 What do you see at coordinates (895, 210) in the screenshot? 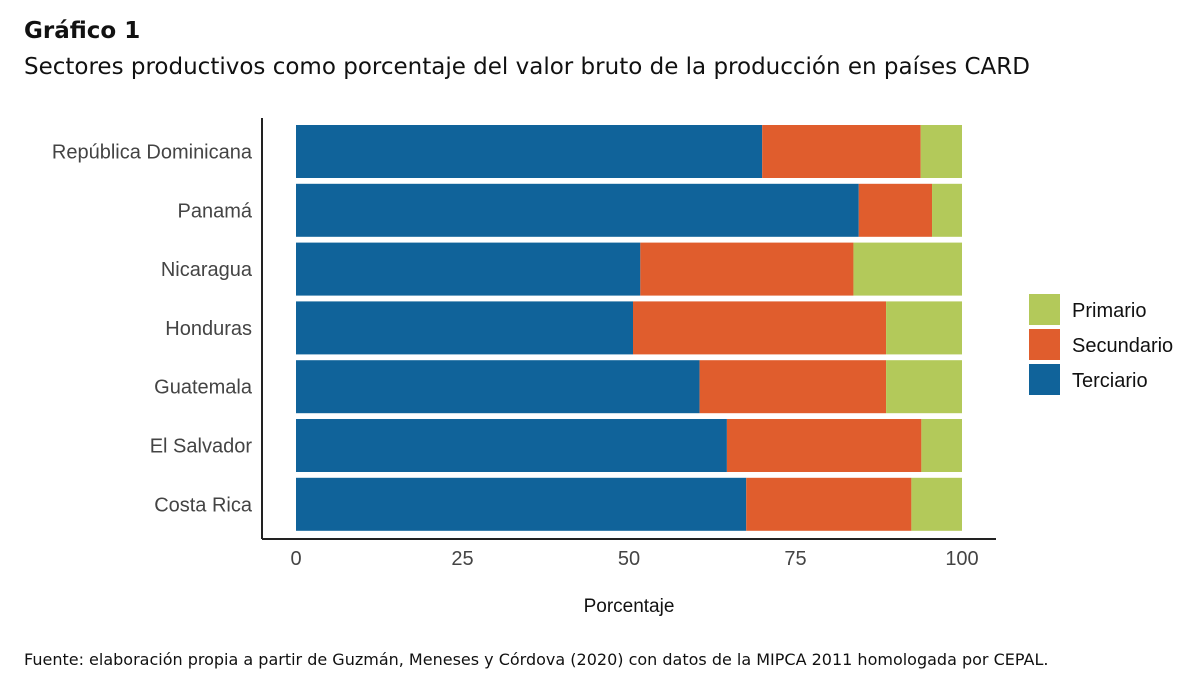
I see `bar-panama-secundario` at bounding box center [895, 210].